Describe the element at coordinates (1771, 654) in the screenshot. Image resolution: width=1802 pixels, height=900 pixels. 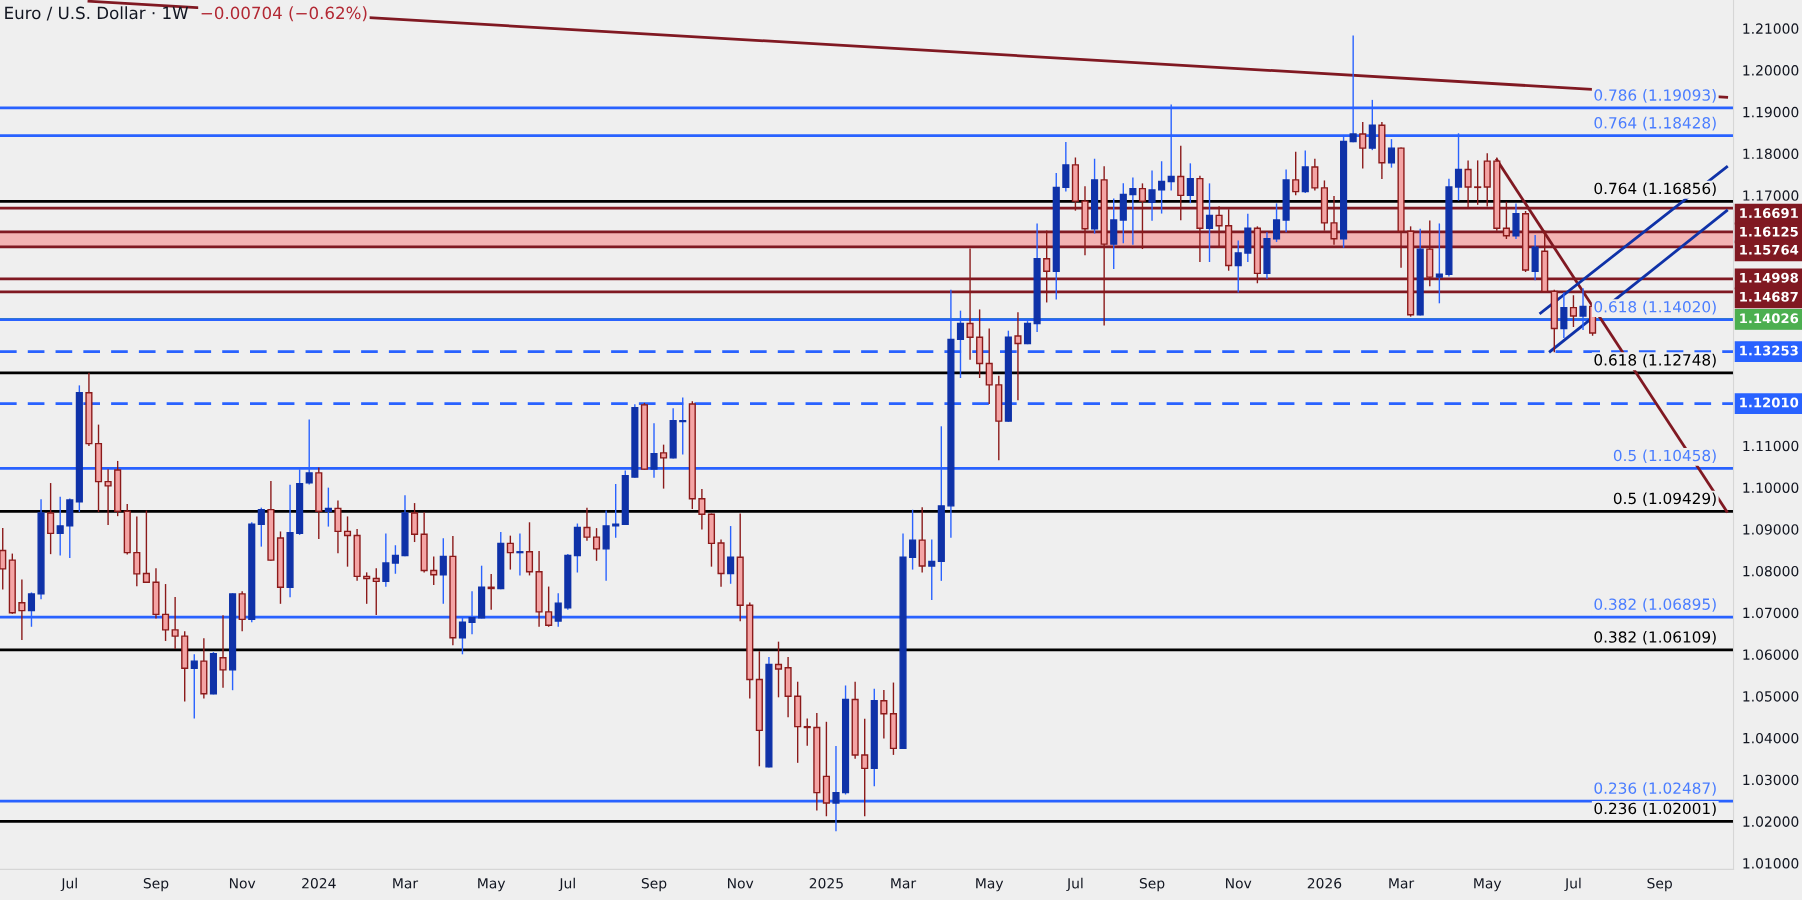
I see `y-tick-label: 1.06000` at that location.